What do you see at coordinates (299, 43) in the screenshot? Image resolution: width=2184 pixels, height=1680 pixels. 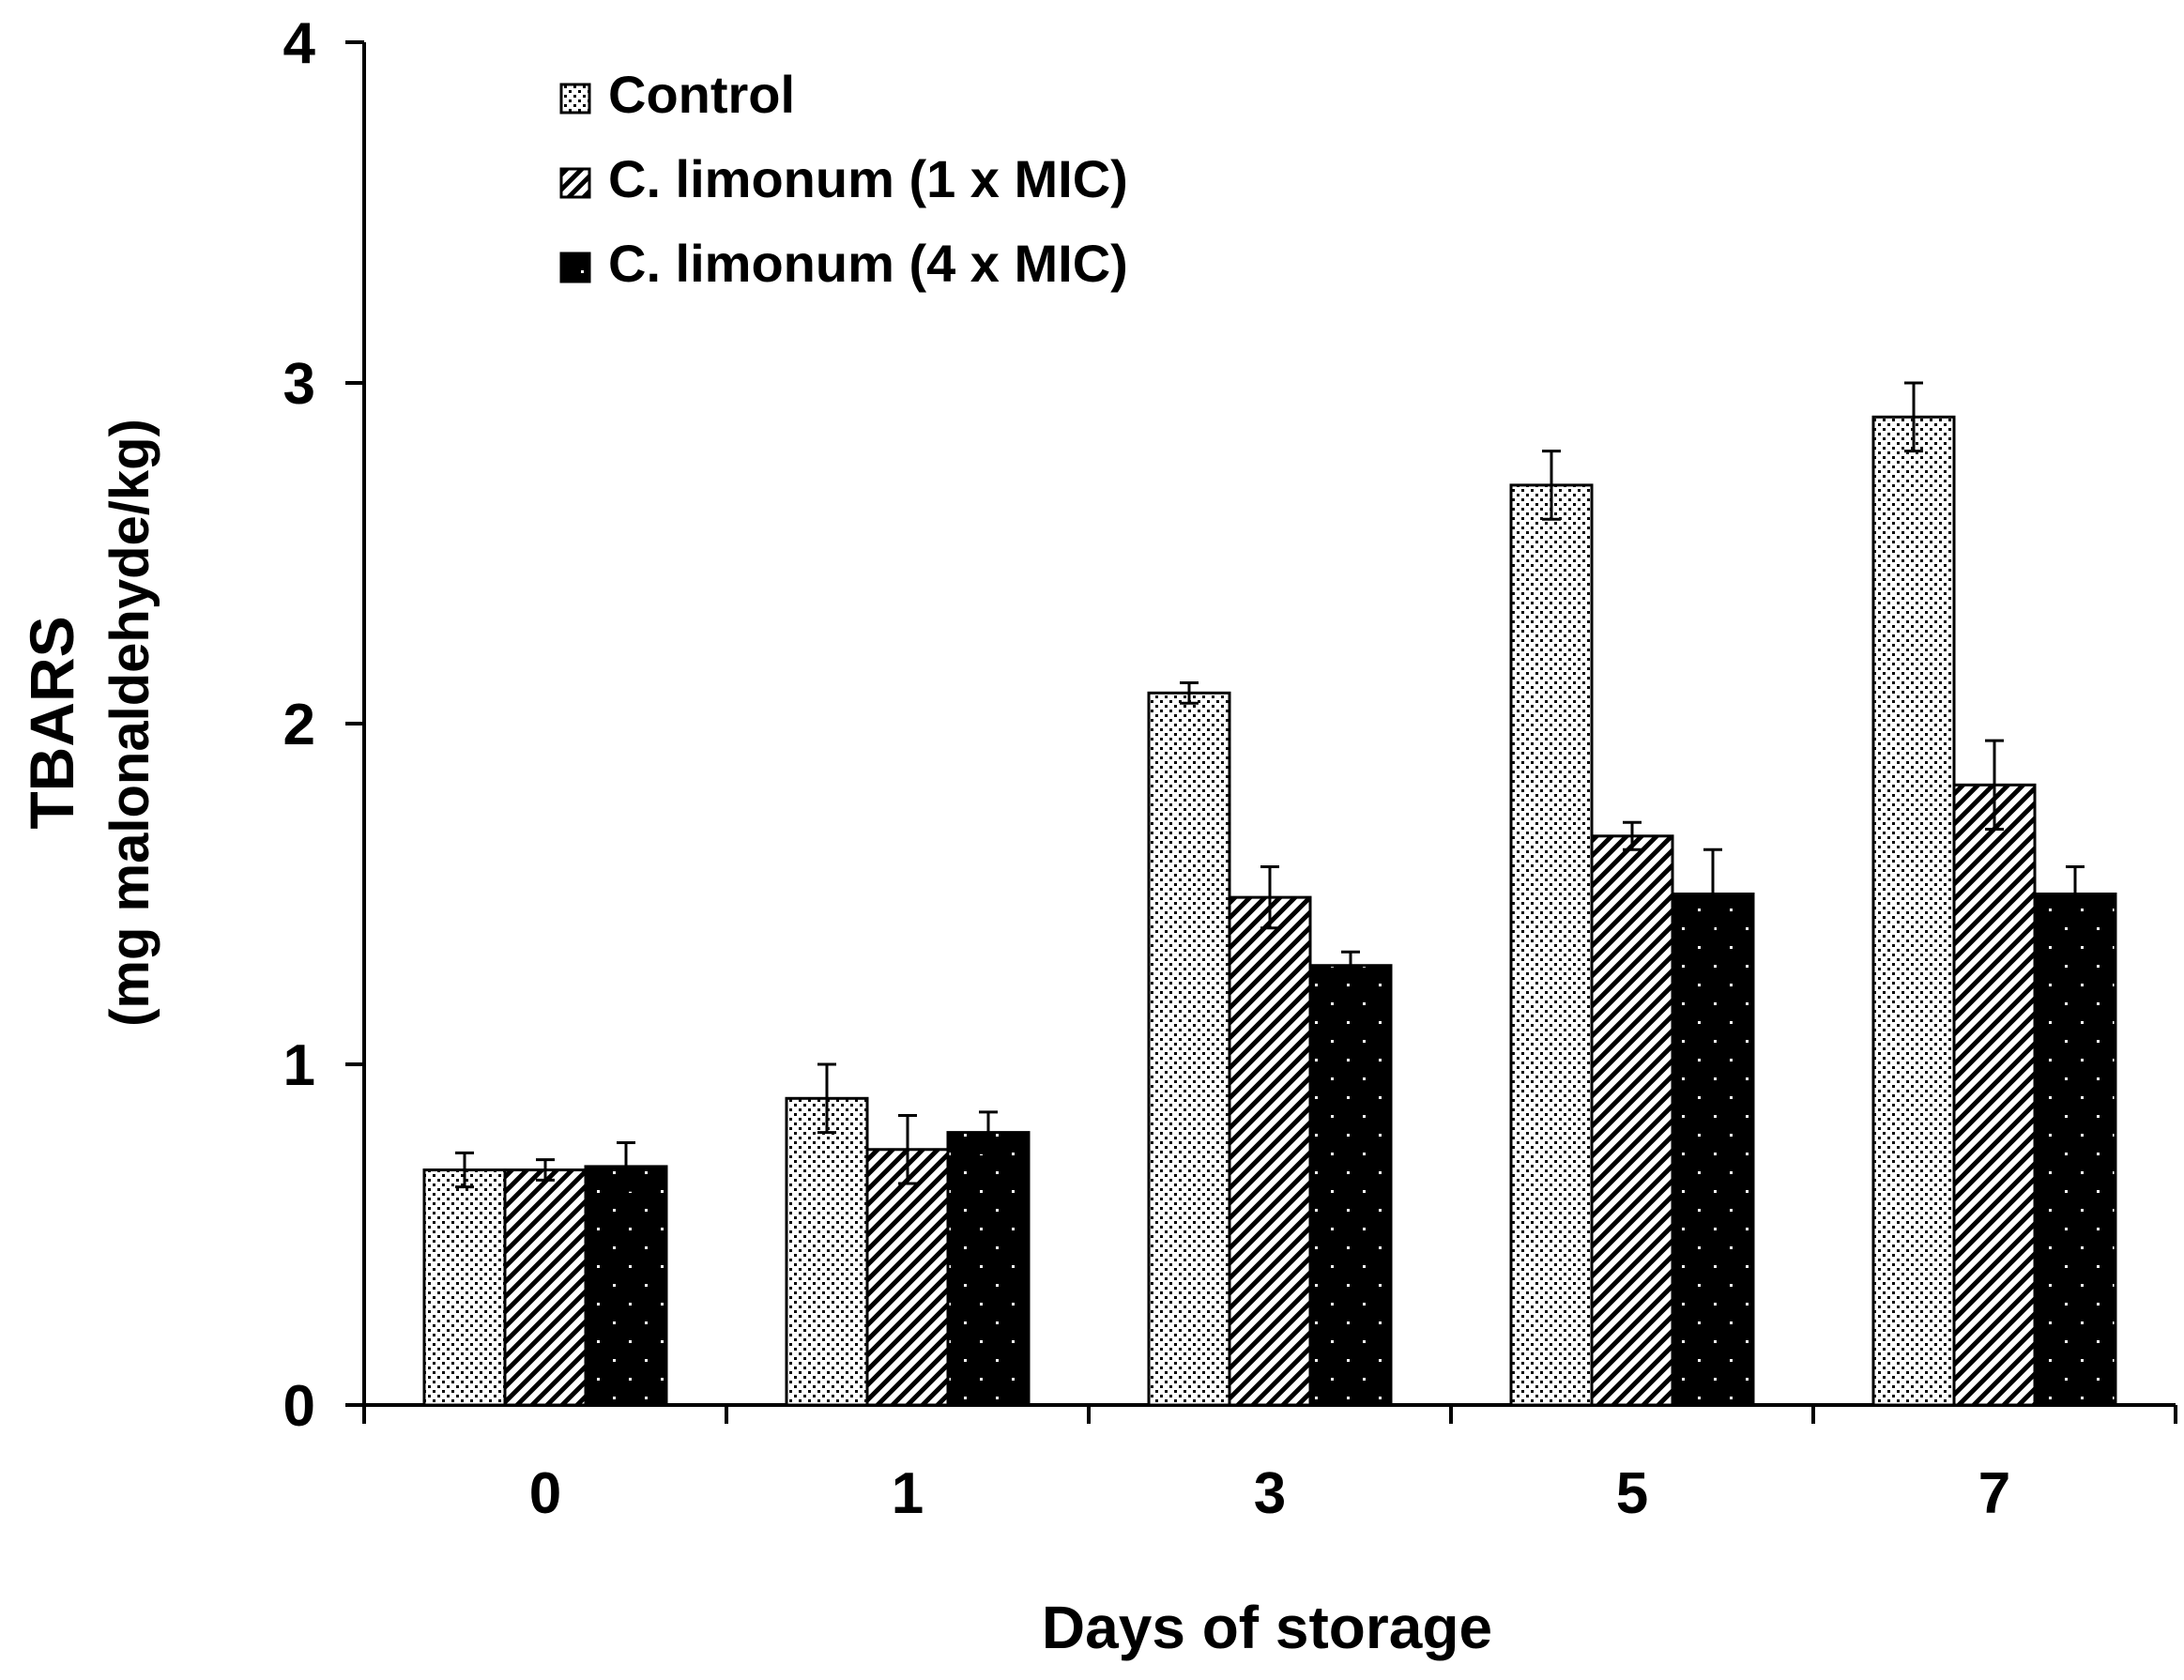 I see `y-tick-label: 4` at bounding box center [299, 43].